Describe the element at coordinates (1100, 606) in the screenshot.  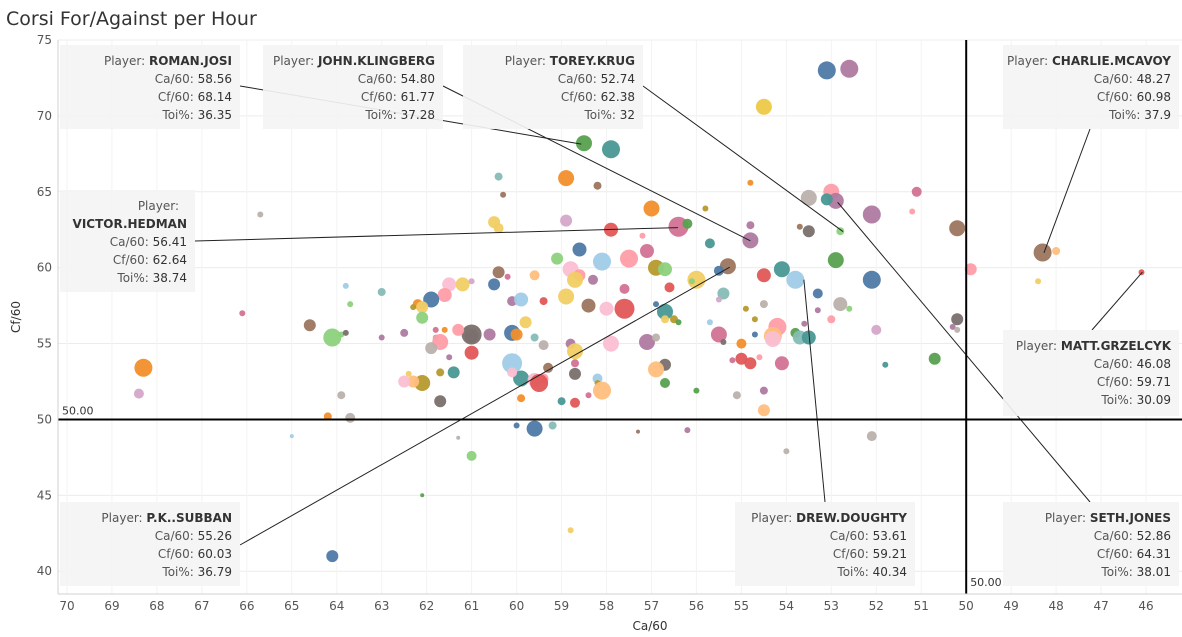
I see `x-tick-label: 47` at that location.